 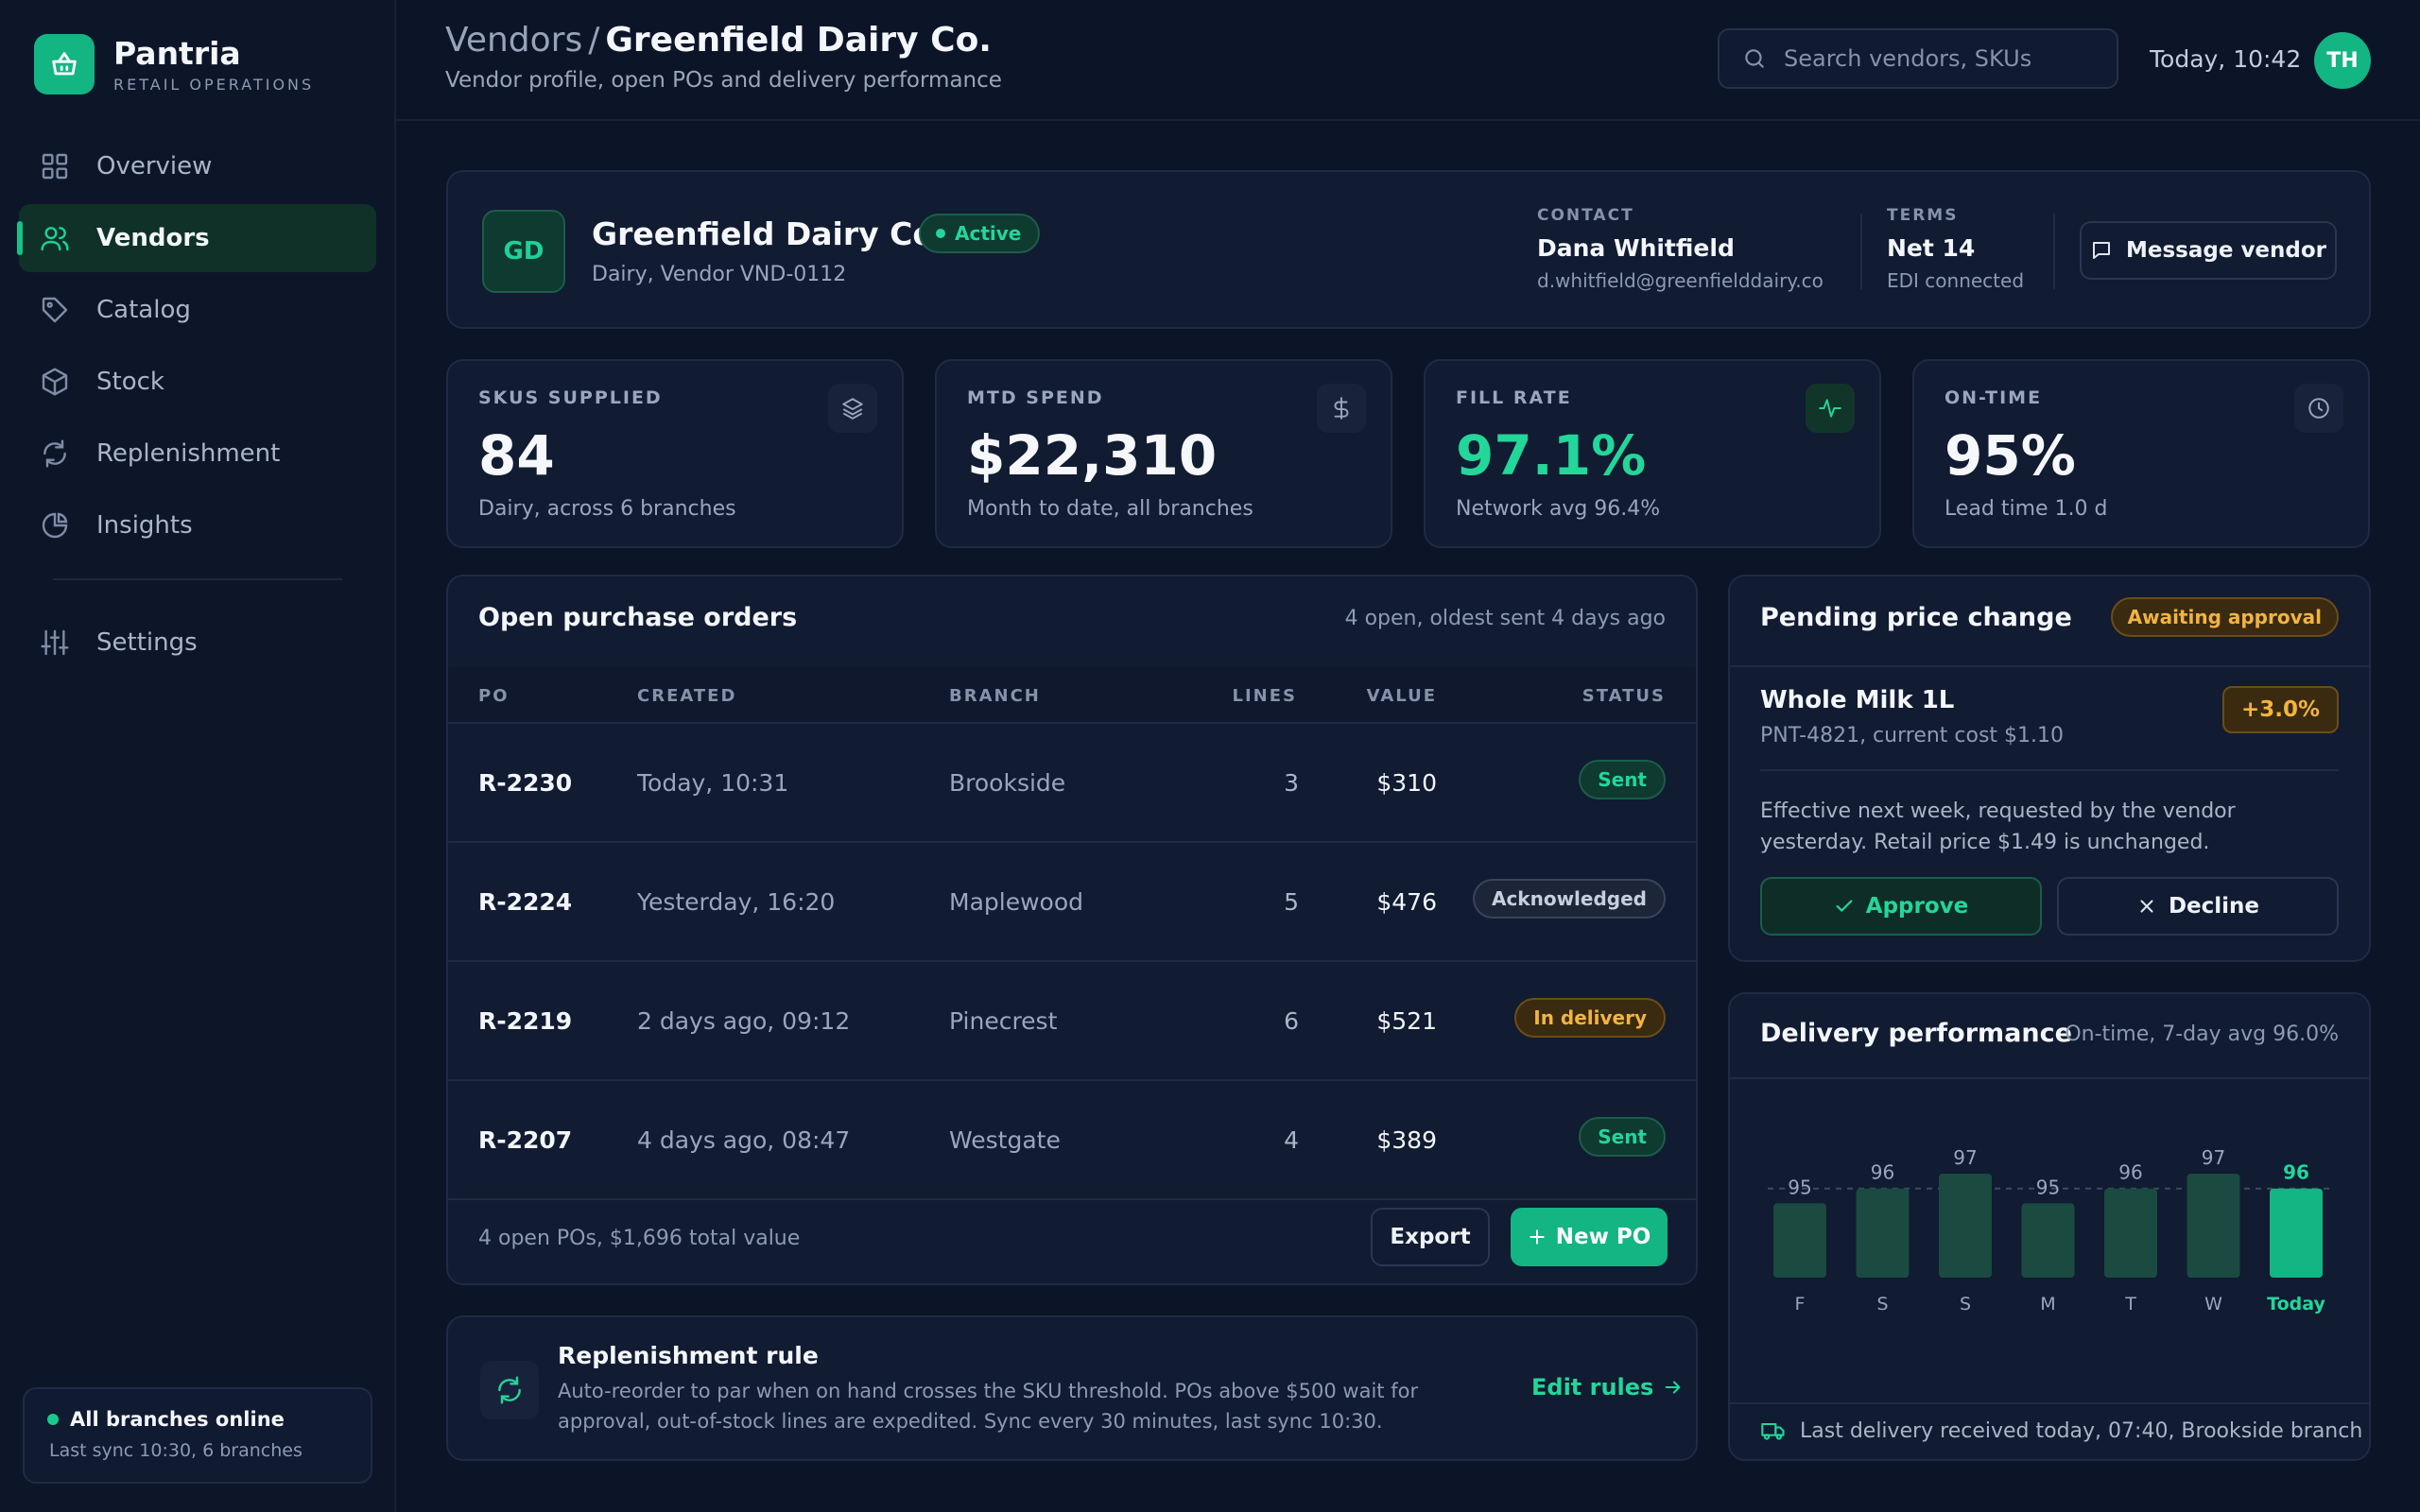 I want to click on sidebar-item-insights: Insights, so click(x=197, y=525).